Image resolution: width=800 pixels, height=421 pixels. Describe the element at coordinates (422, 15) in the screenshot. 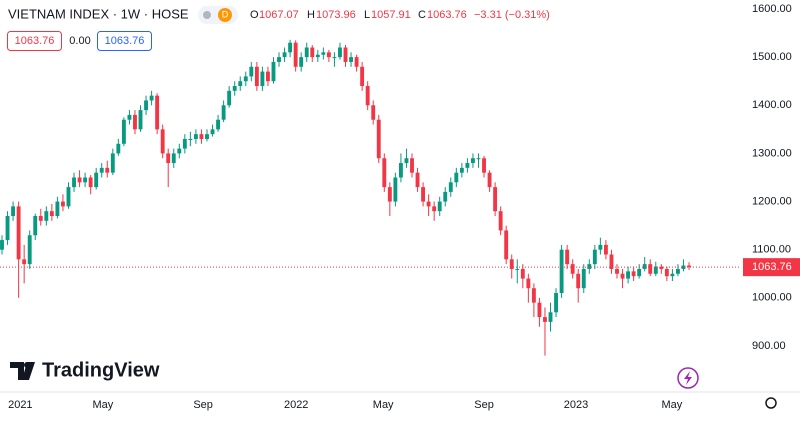

I see `close-label: C` at that location.